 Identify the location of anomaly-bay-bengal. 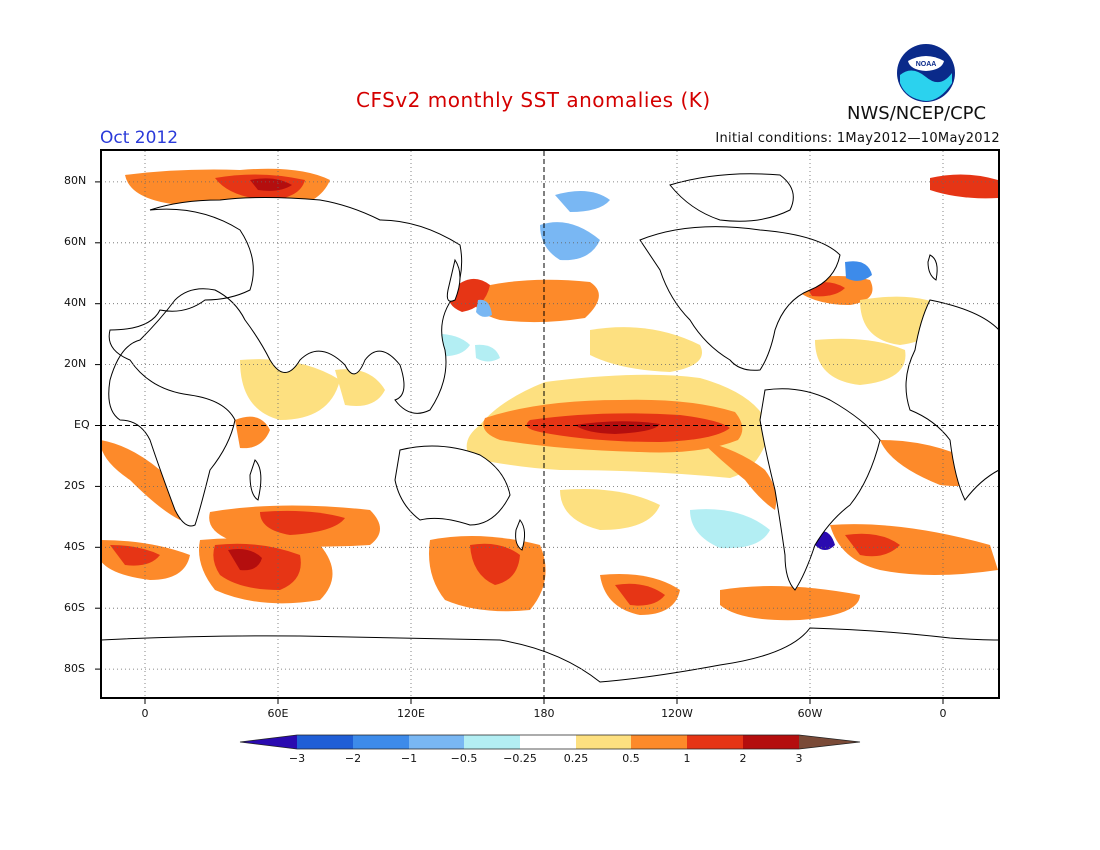
(360, 387).